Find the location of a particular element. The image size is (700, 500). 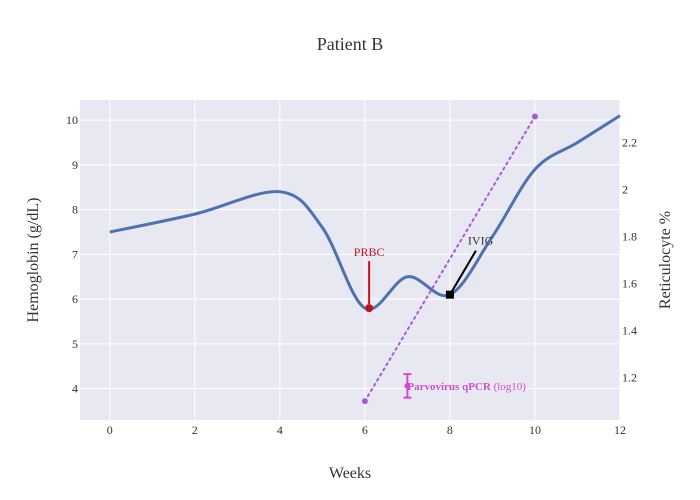

parvovirus-label: Parvovirus qPCR (log10) is located at coordinates (466, 387).